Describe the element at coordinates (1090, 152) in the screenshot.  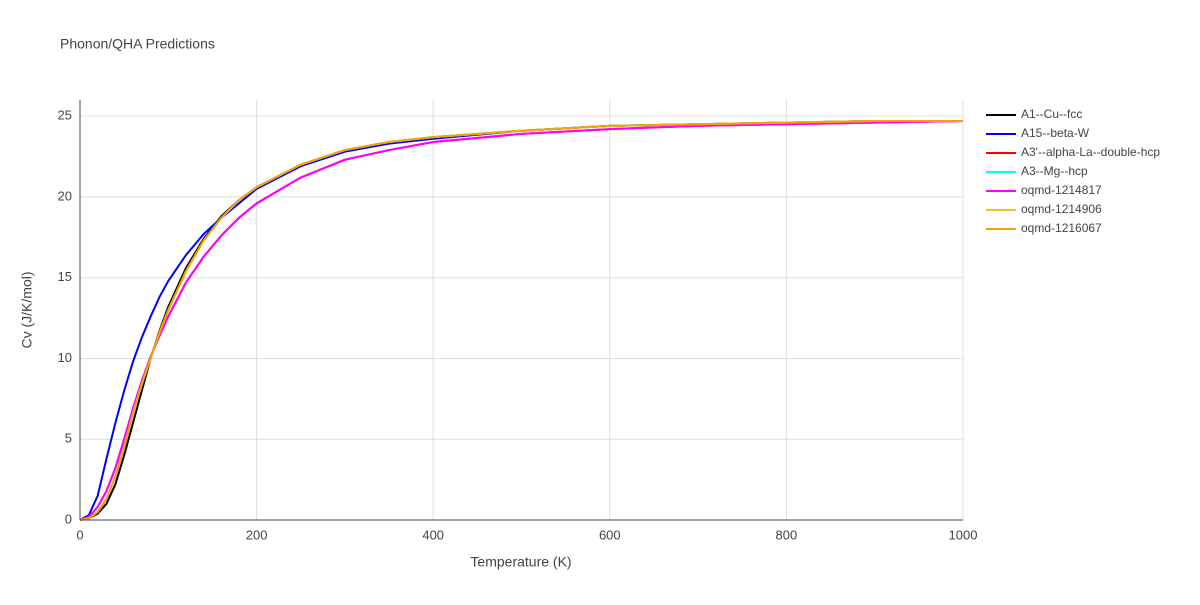
I see `legend-label: A3'--alpha-La--double-hcp` at that location.